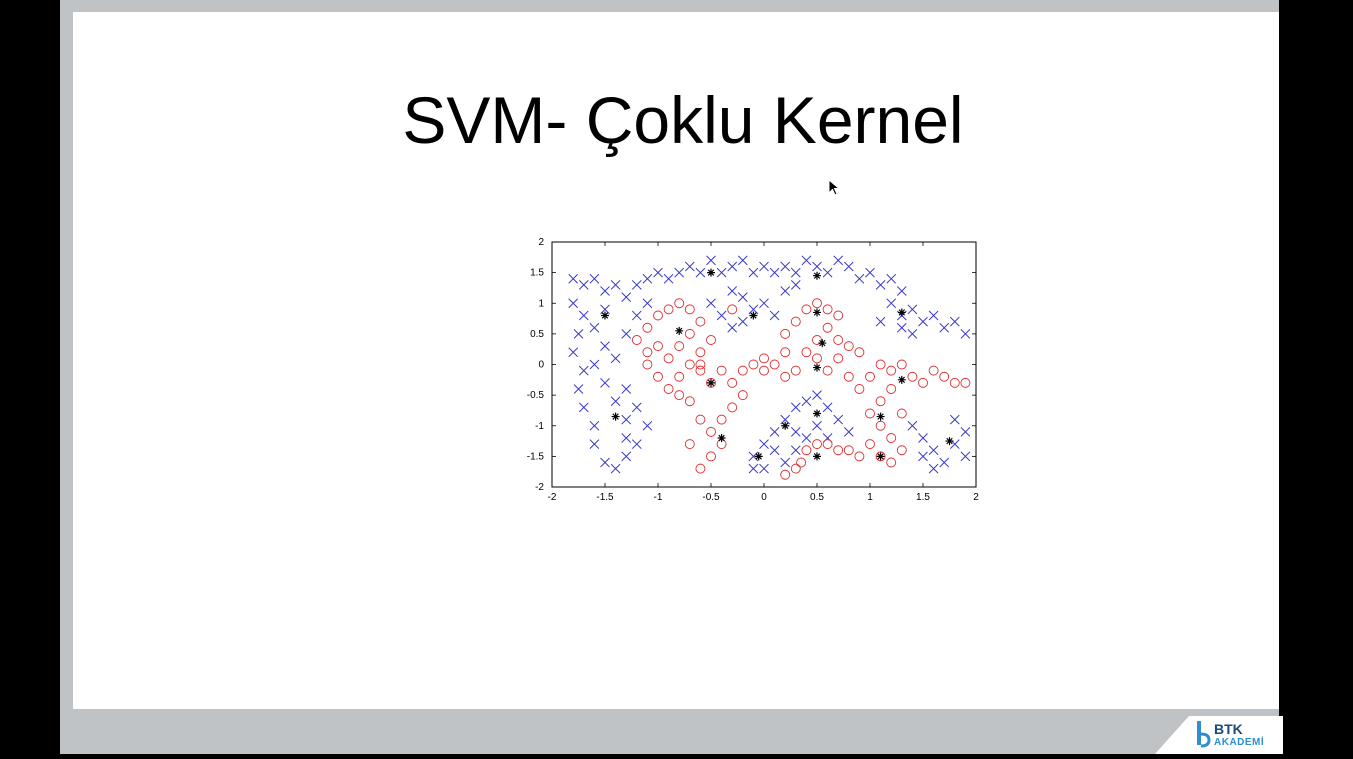 The image size is (1353, 759). I want to click on logo-name: BTK, so click(1228, 729).